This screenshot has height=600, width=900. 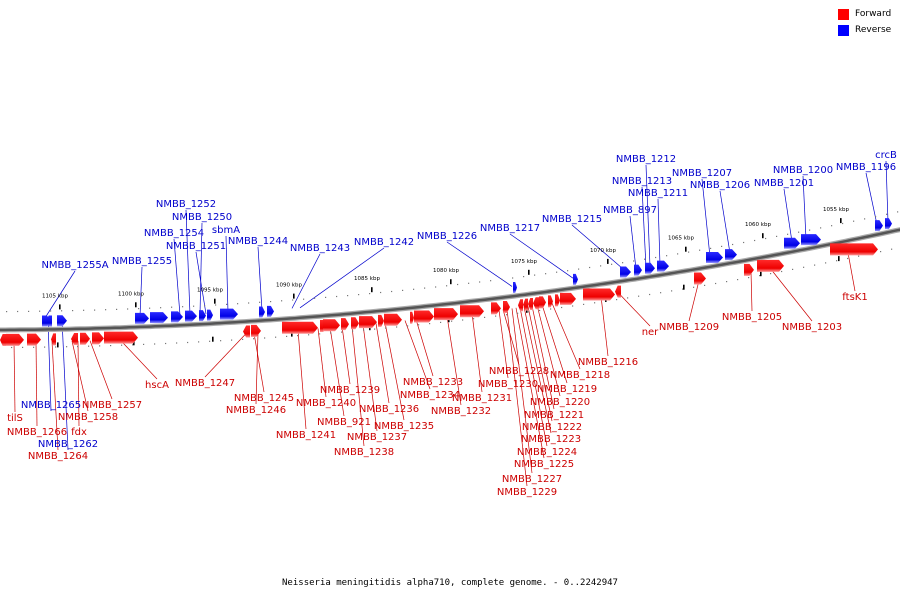 What do you see at coordinates (79, 432) in the screenshot?
I see `gene-label-fdx: fdx` at bounding box center [79, 432].